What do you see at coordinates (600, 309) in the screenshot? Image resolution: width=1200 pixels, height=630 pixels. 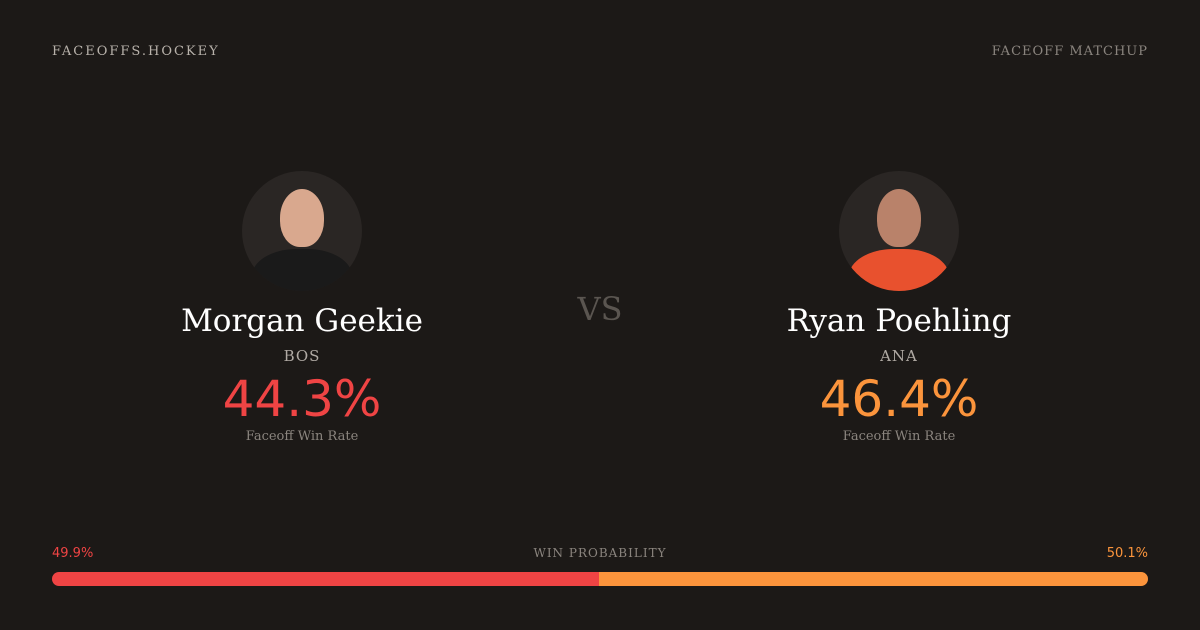 I see `vs-label: VS` at bounding box center [600, 309].